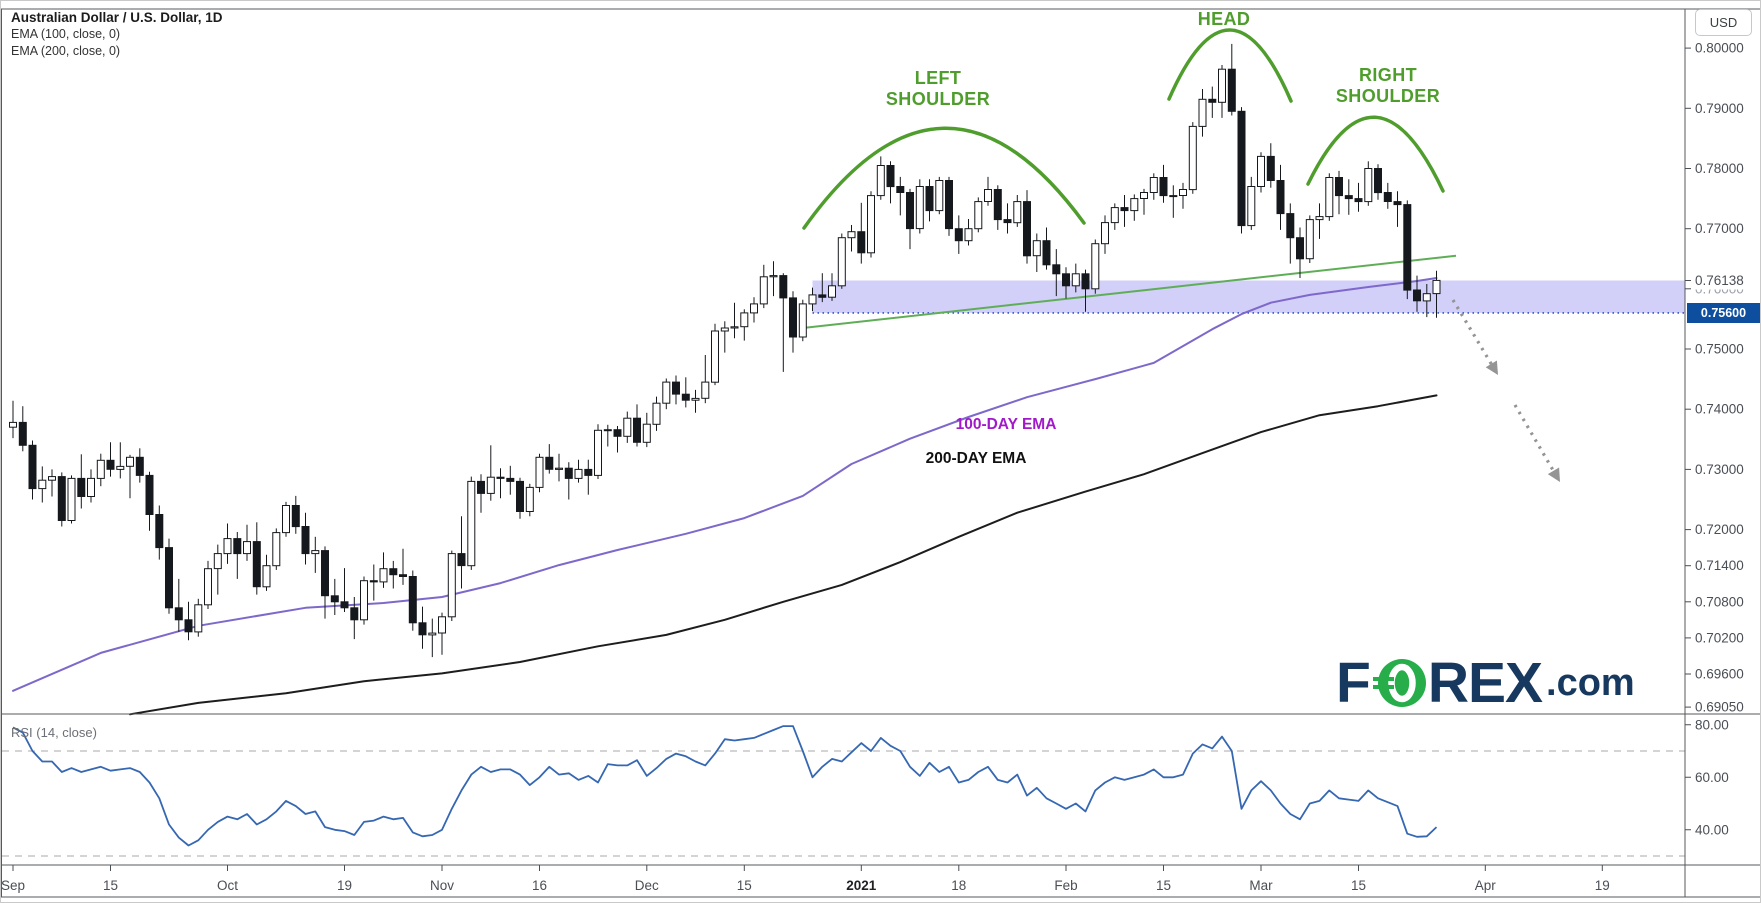  What do you see at coordinates (1353, 683) in the screenshot?
I see `logo-f: F` at bounding box center [1353, 683].